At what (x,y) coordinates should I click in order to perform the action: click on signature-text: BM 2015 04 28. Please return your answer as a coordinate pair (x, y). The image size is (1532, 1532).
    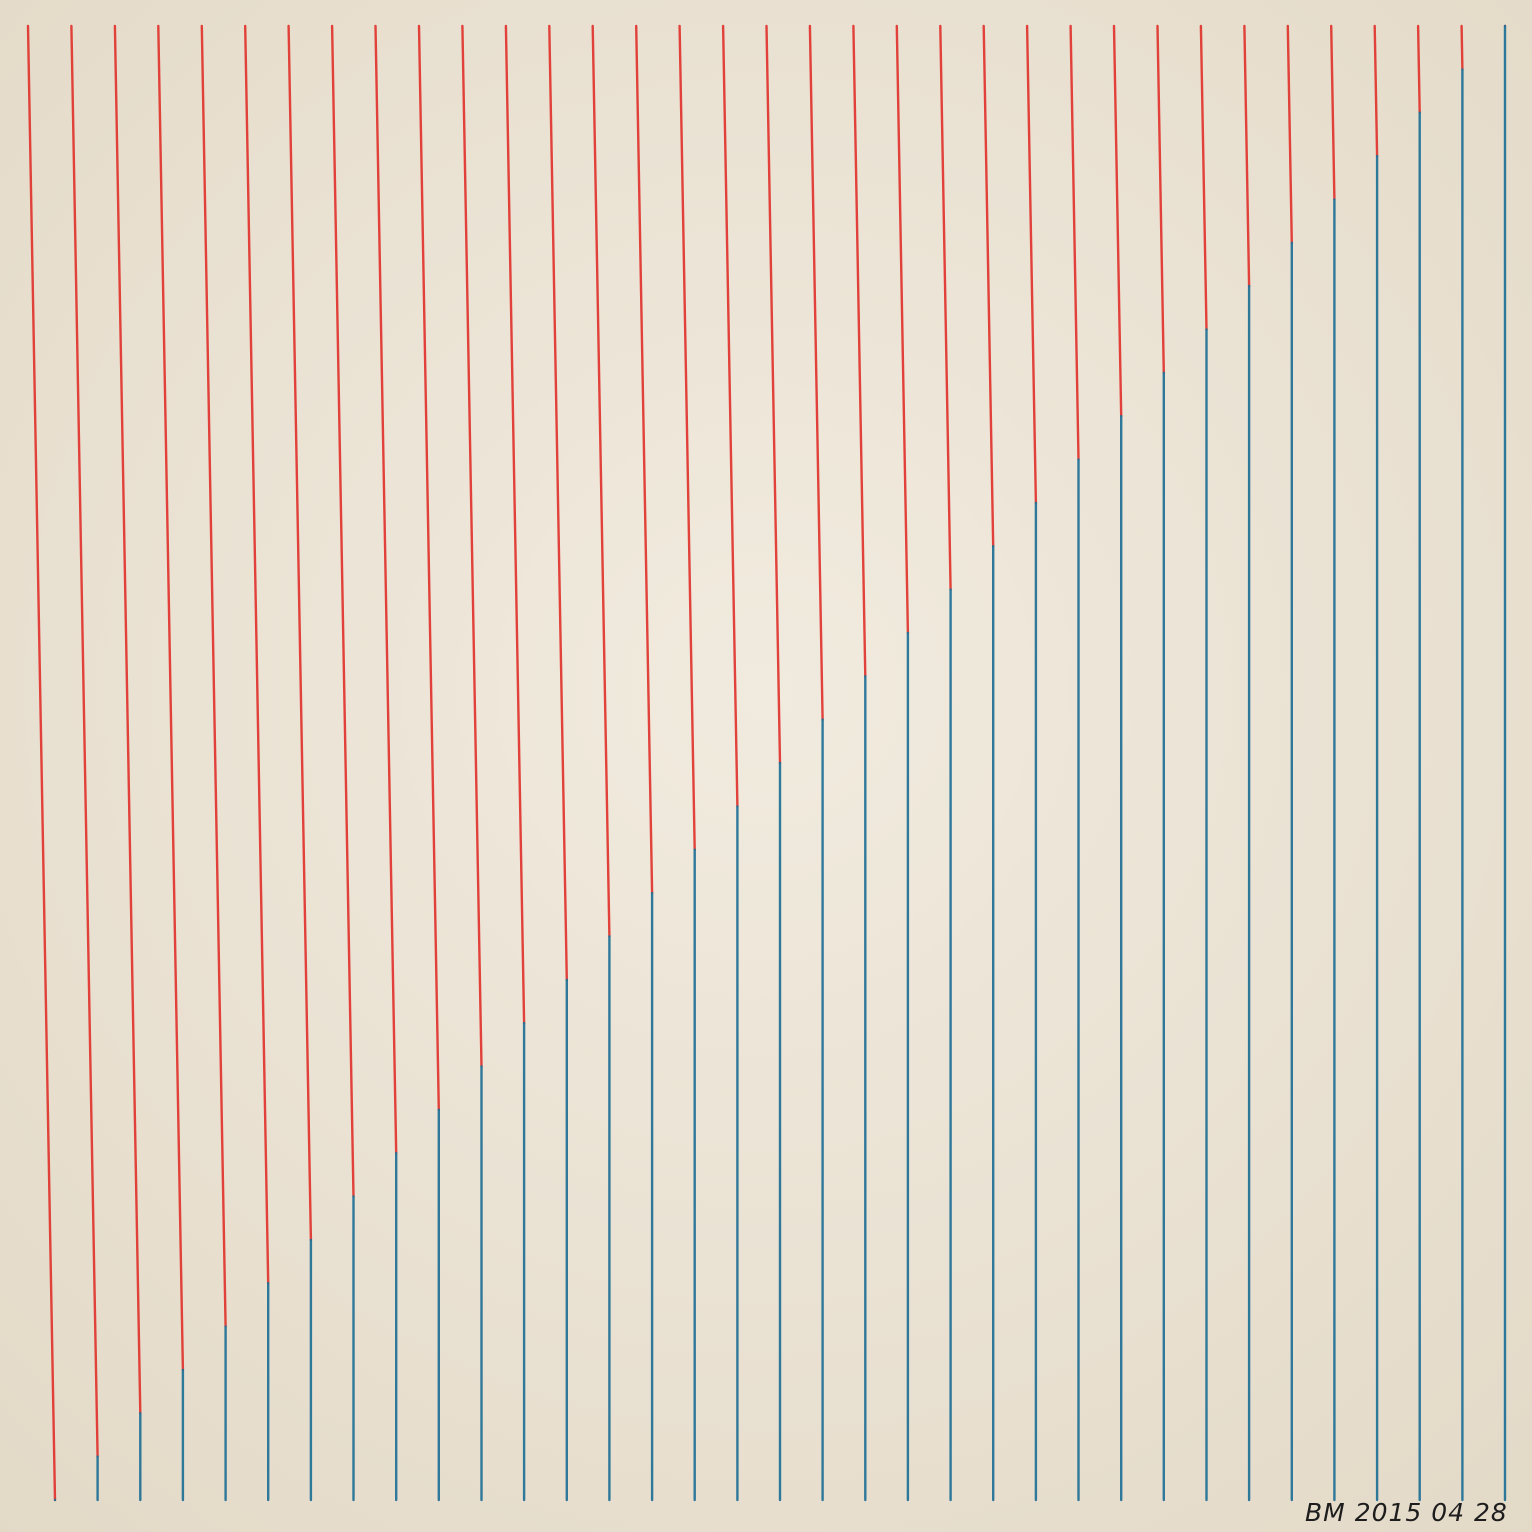
    Looking at the image, I should click on (1406, 1512).